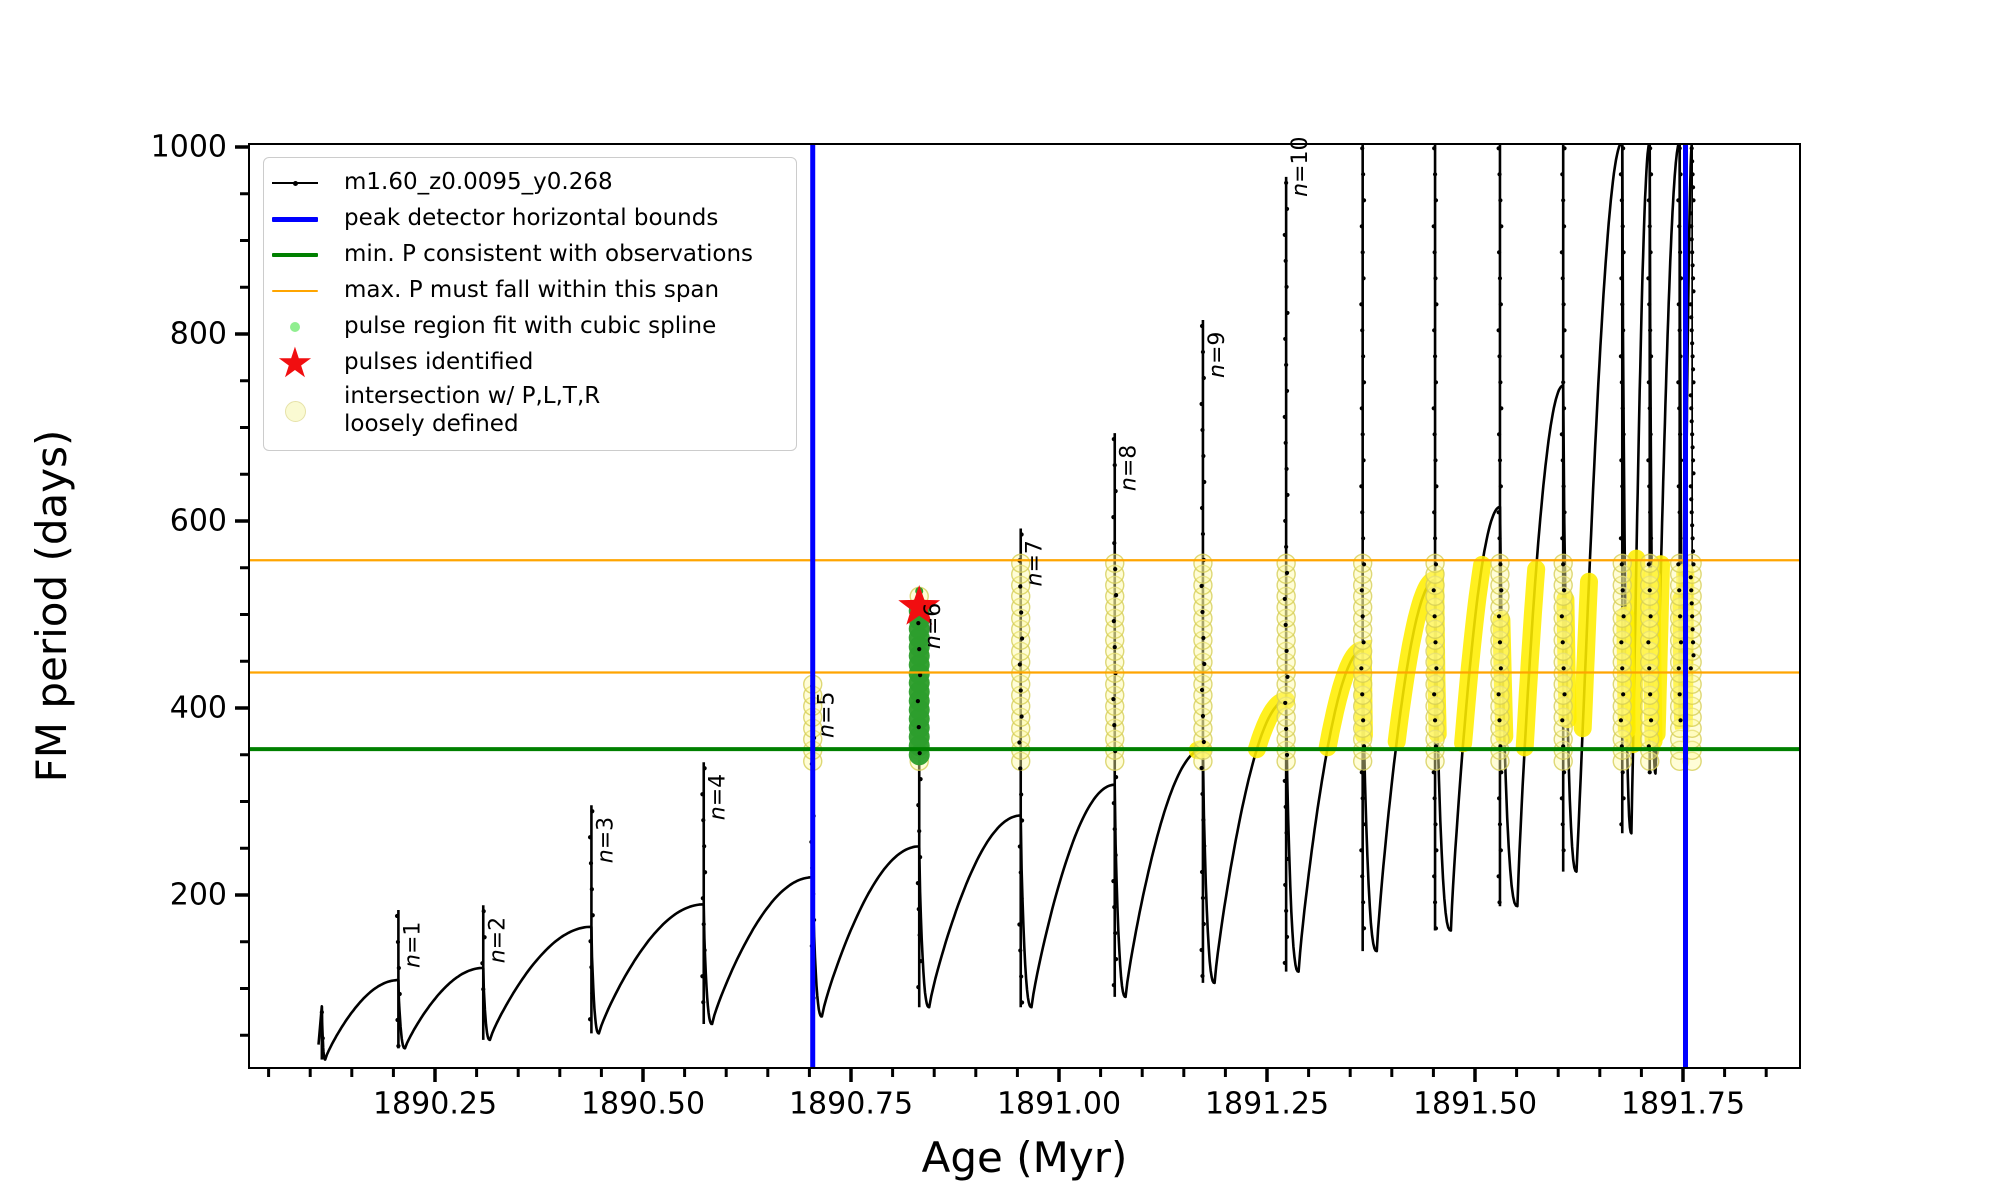  What do you see at coordinates (718, 797) in the screenshot?
I see `pulse-label: n=4` at bounding box center [718, 797].